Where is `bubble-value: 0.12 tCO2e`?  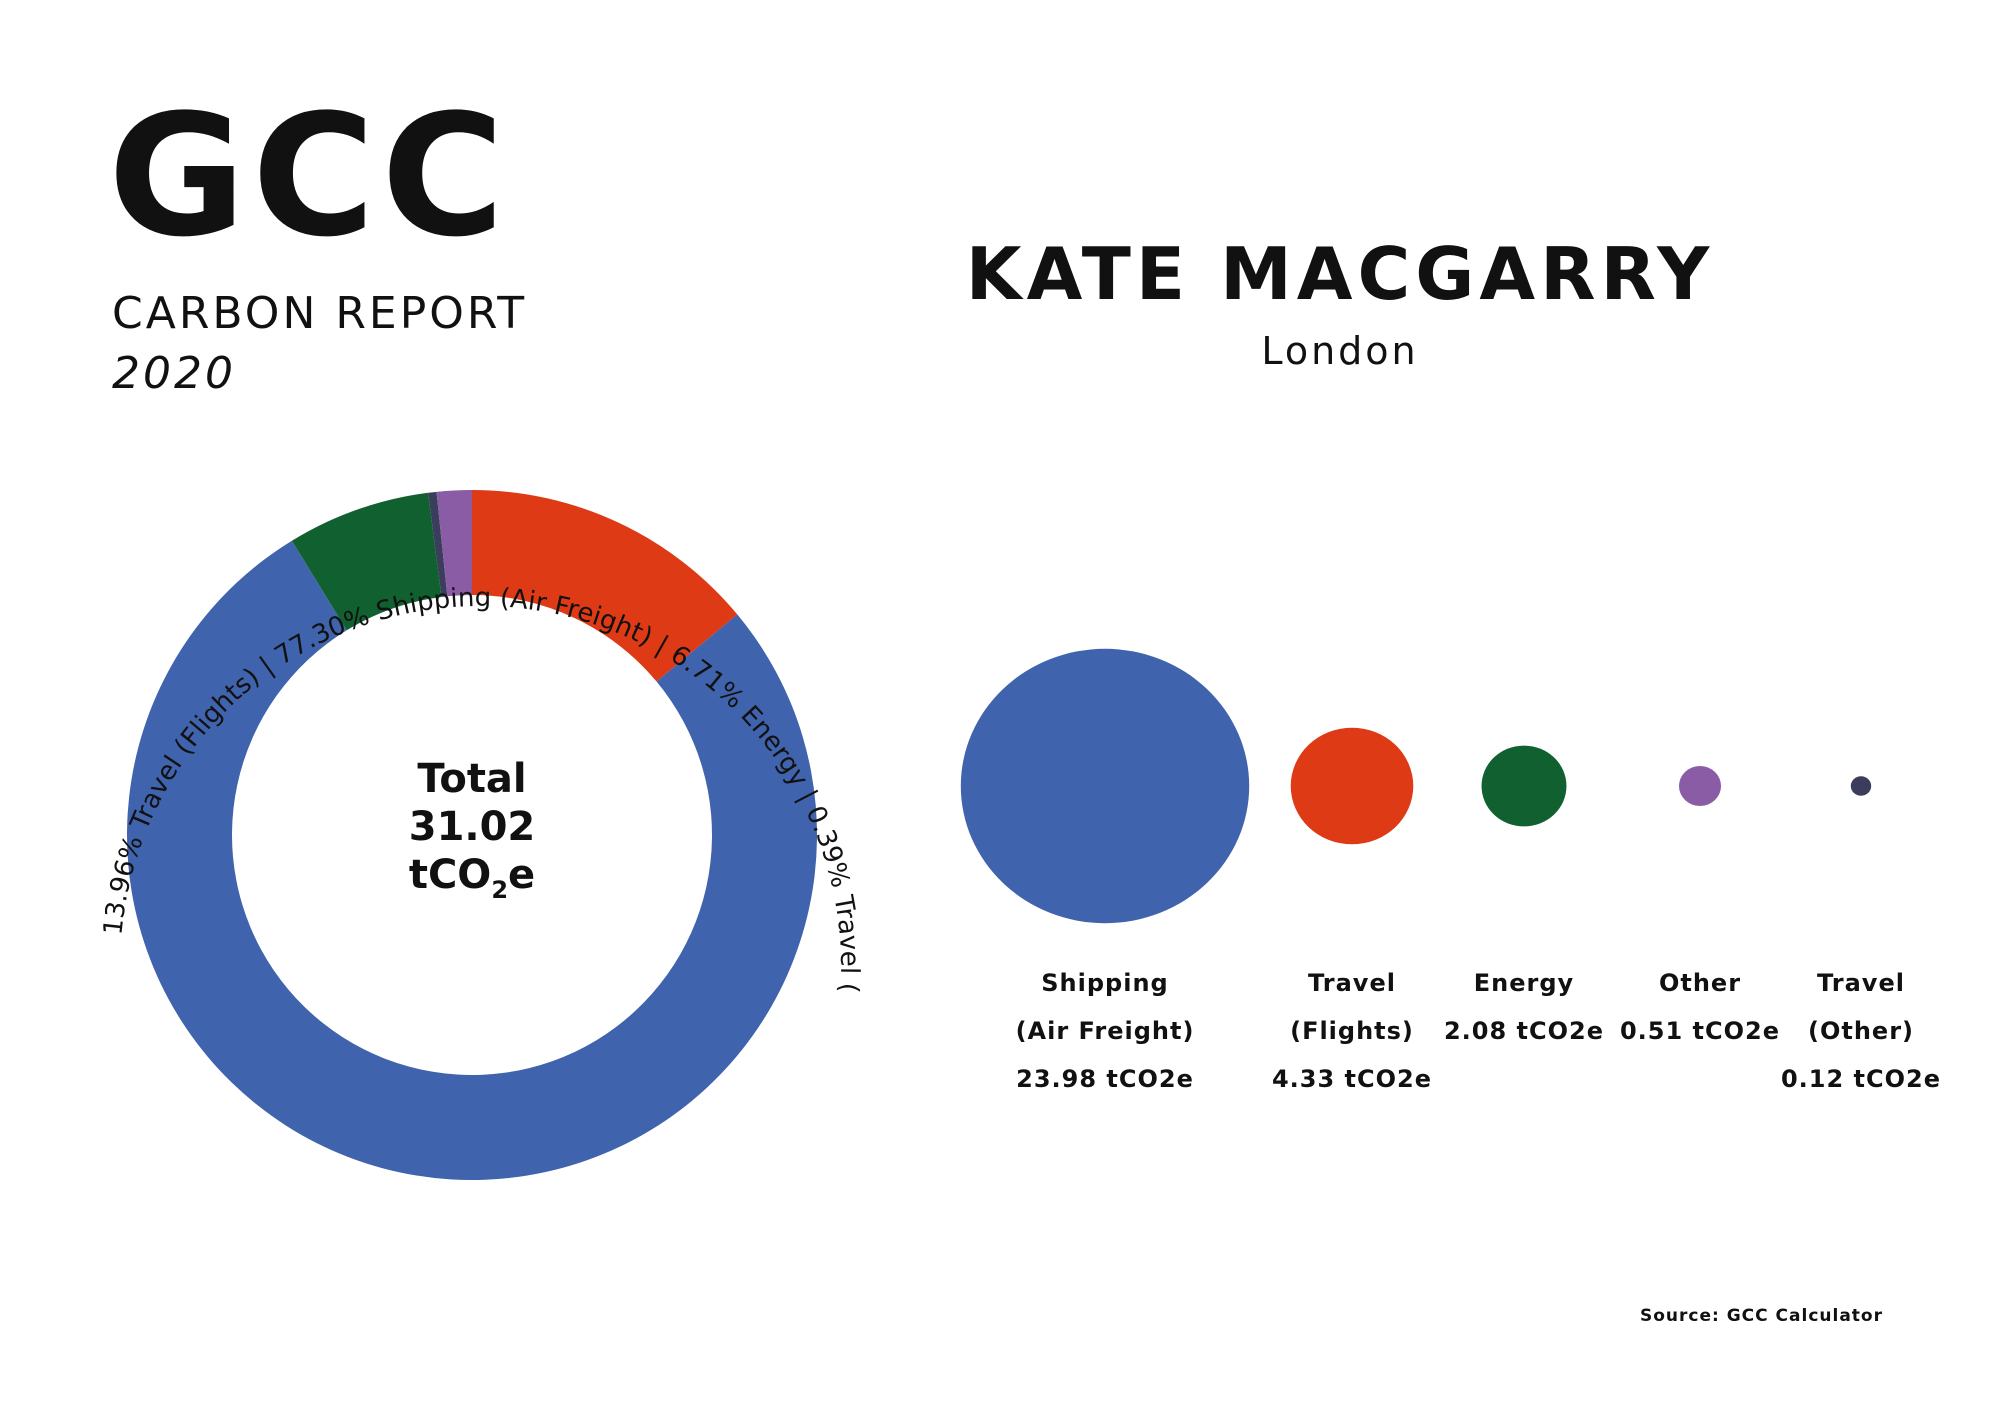 bubble-value: 0.12 tCO2e is located at coordinates (1861, 1079).